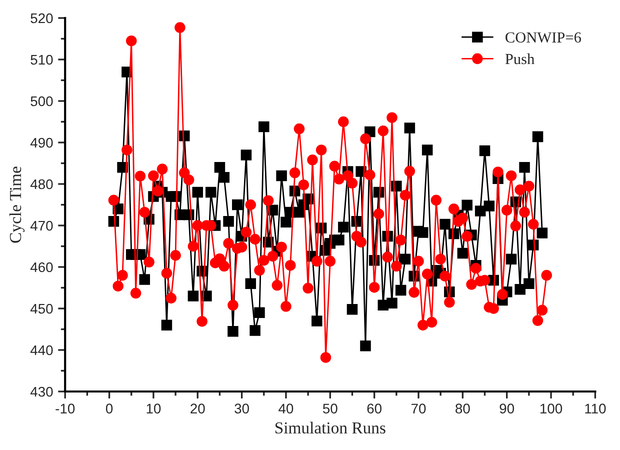 This screenshot has height=450, width=620. I want to click on x-tick-label: 20, so click(197, 409).